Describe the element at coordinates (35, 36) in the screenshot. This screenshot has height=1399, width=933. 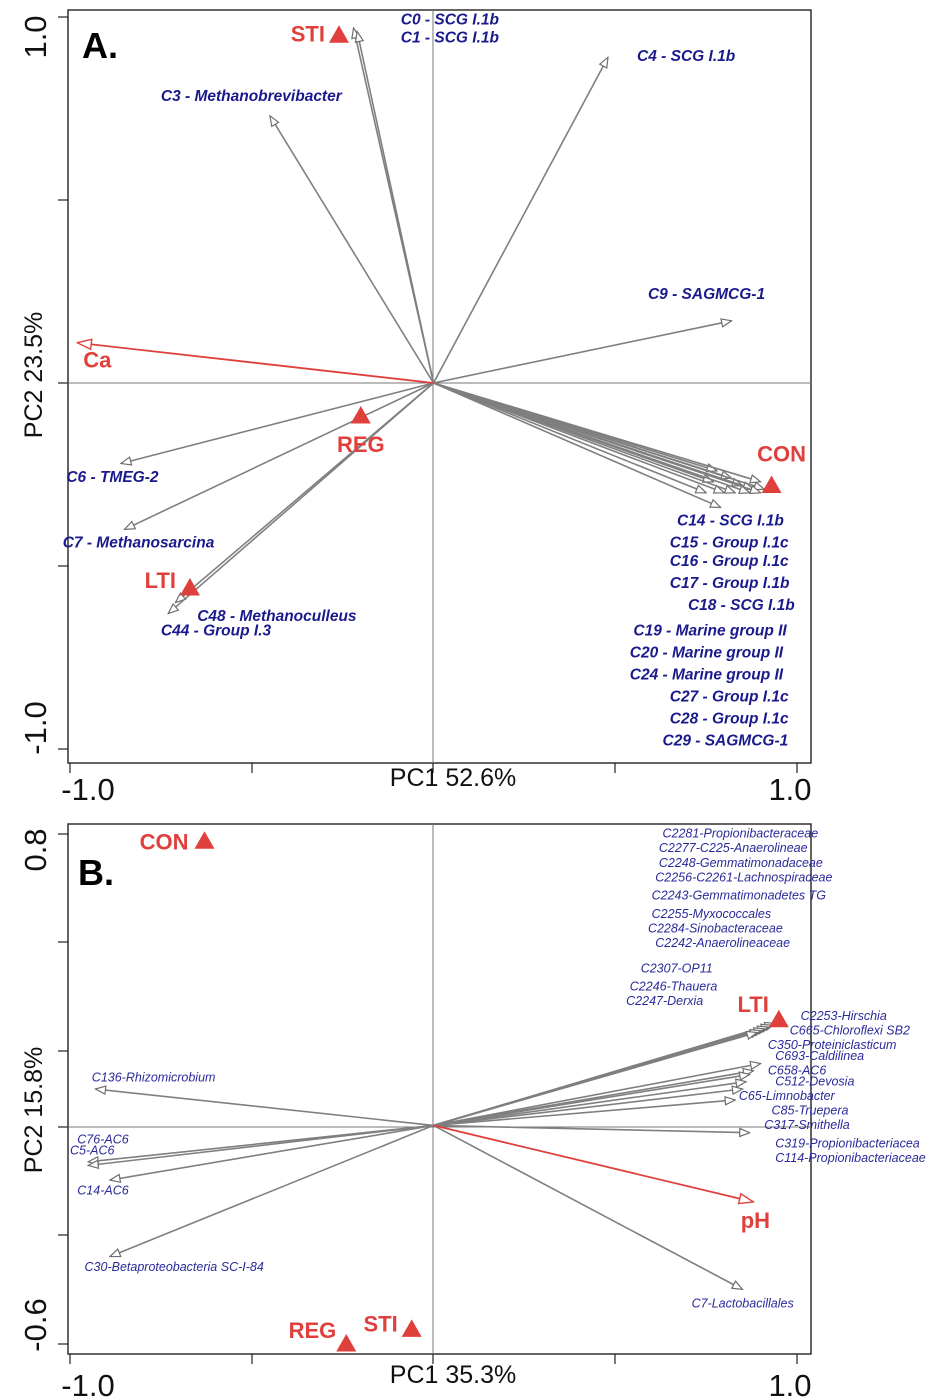
I see `y-tick-label-max: 1.0` at that location.